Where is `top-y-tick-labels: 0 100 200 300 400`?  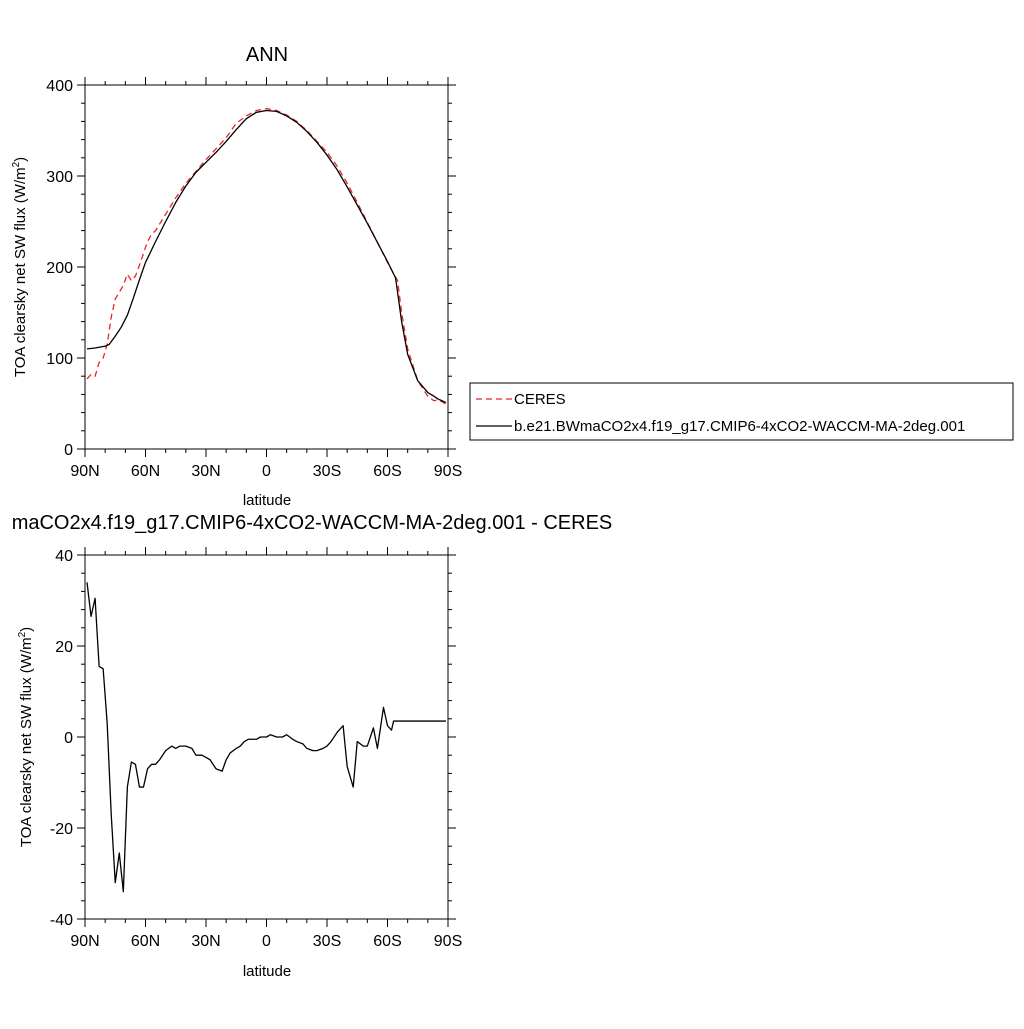 top-y-tick-labels: 0 100 200 300 400 is located at coordinates (59, 268).